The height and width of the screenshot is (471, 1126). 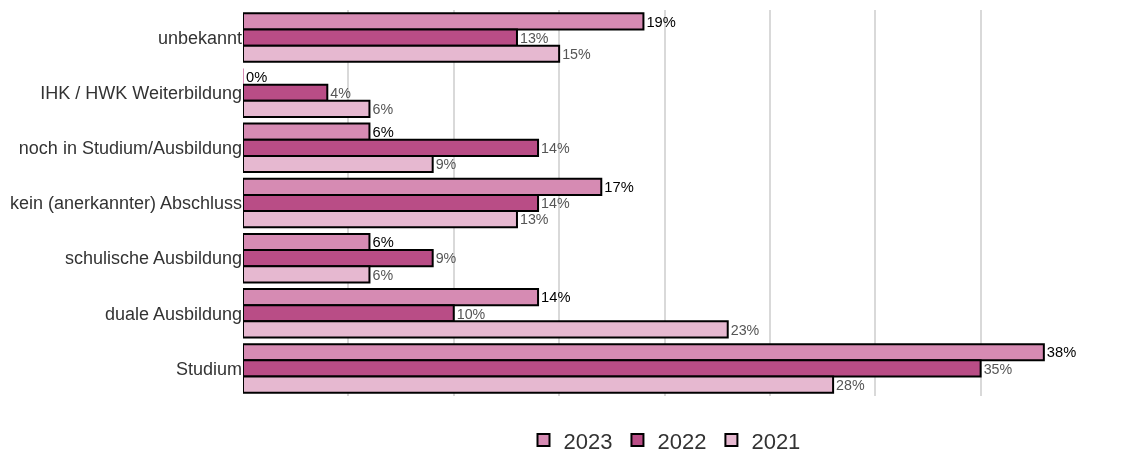 I want to click on legend-label: 2023, so click(x=588, y=441).